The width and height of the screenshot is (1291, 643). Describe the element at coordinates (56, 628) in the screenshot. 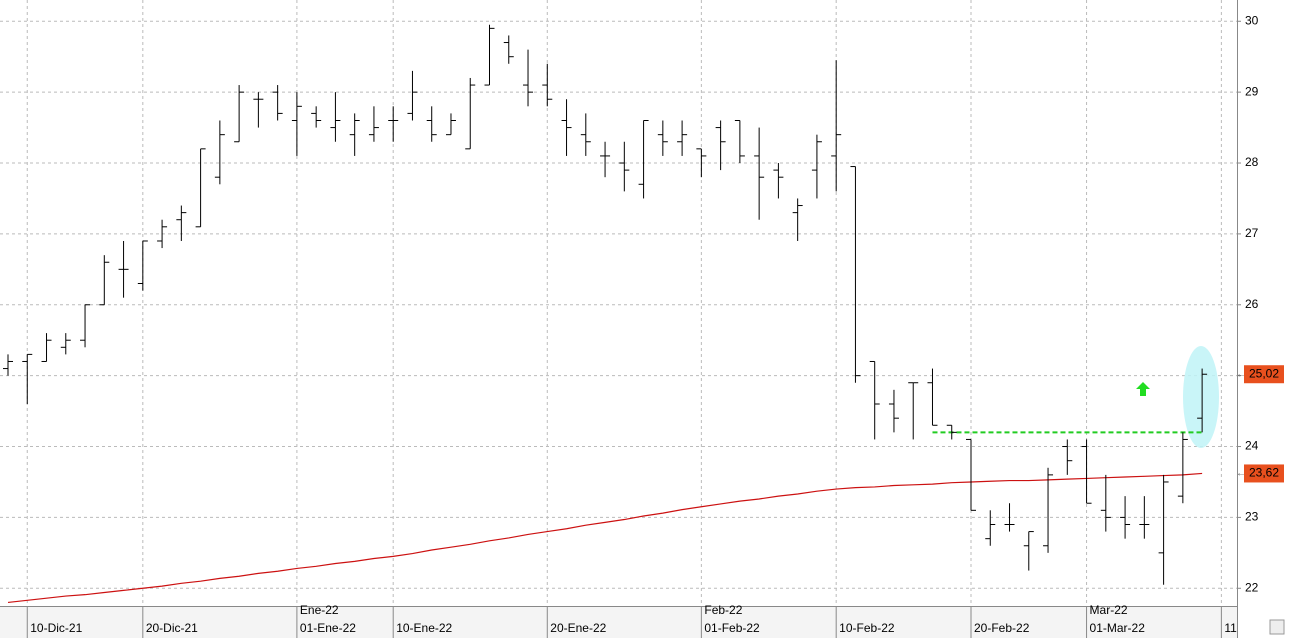

I see `x-tick-label: 10-Dic-21` at that location.